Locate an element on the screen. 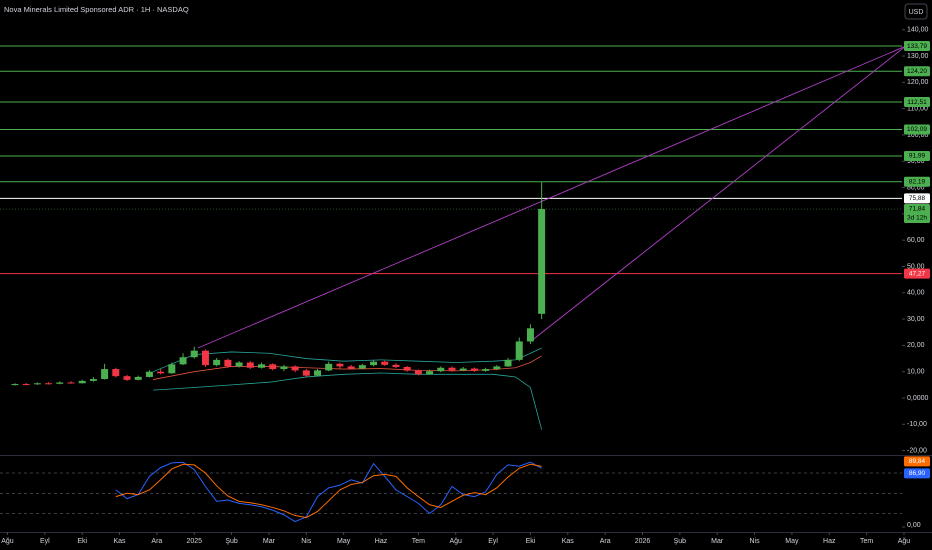 This screenshot has width=932, height=550. y-tick-label: 140,00 is located at coordinates (918, 30).